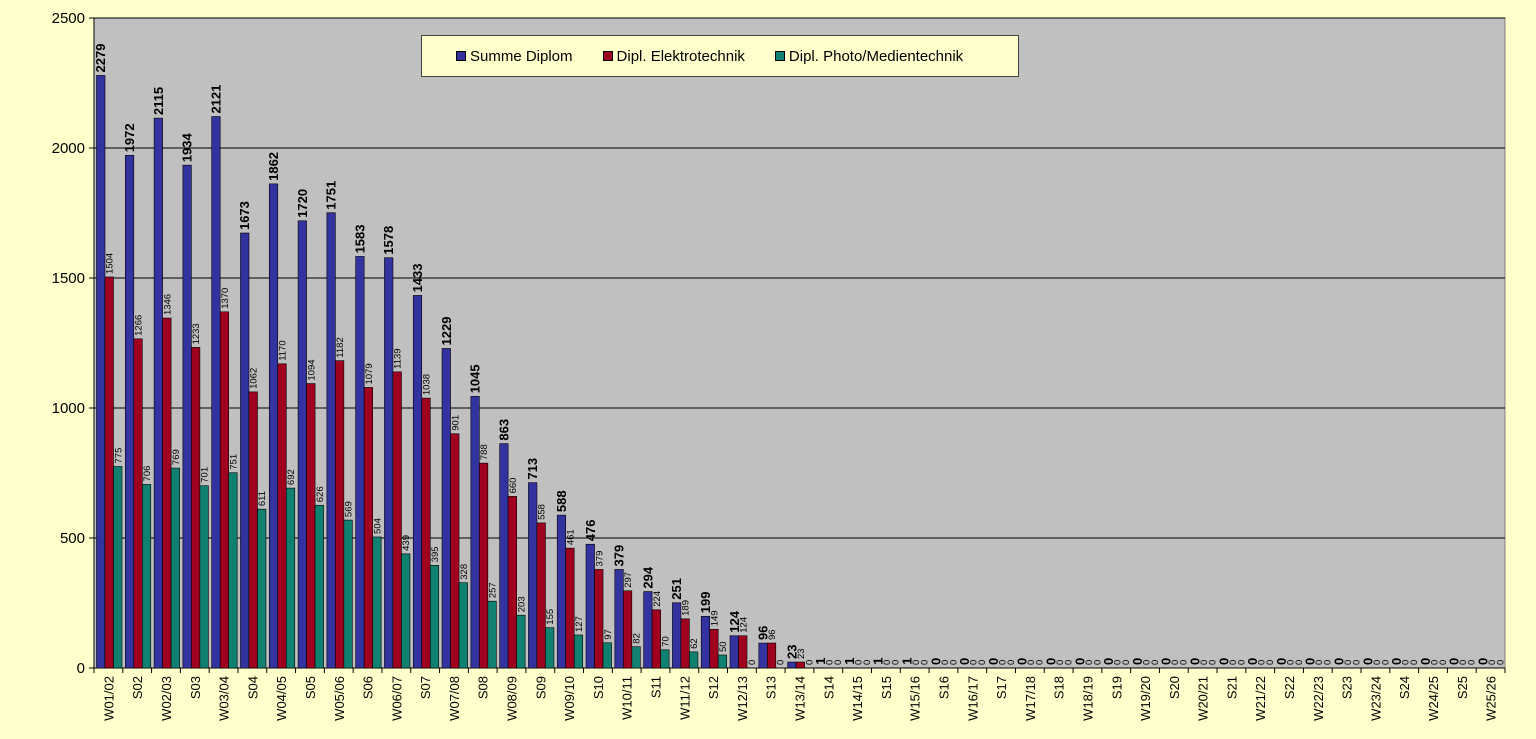 This screenshot has height=739, width=1536. Describe the element at coordinates (686, 608) in the screenshot. I see `data-label-series-1: 189` at that location.